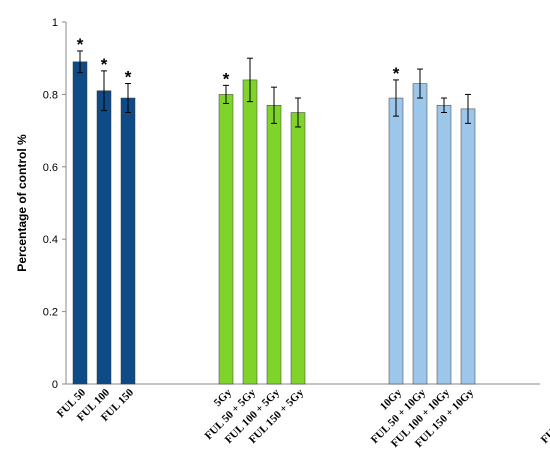  Describe the element at coordinates (50, 168) in the screenshot. I see `y-tick-label: 0.6` at that location.